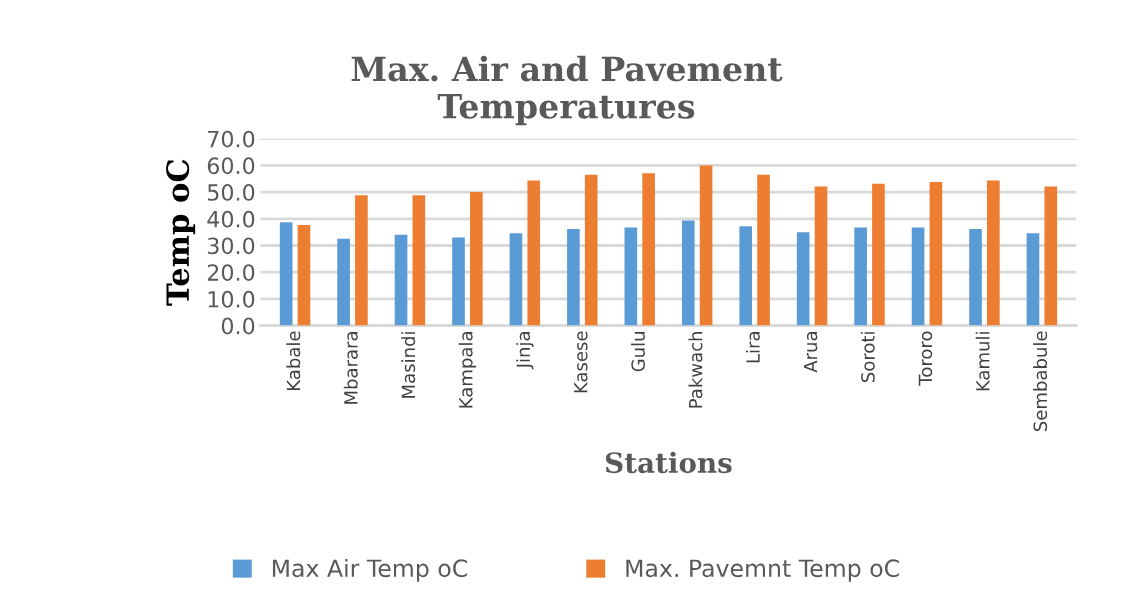 The height and width of the screenshot is (603, 1133). Describe the element at coordinates (231, 166) in the screenshot. I see `y-tick-label: 60.0` at that location.